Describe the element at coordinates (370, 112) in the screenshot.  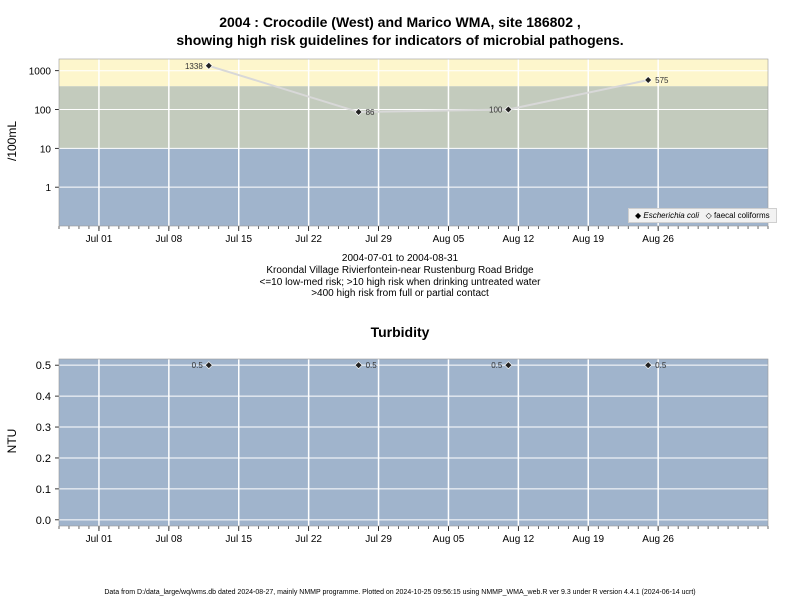
I see `data-label: 86` at that location.